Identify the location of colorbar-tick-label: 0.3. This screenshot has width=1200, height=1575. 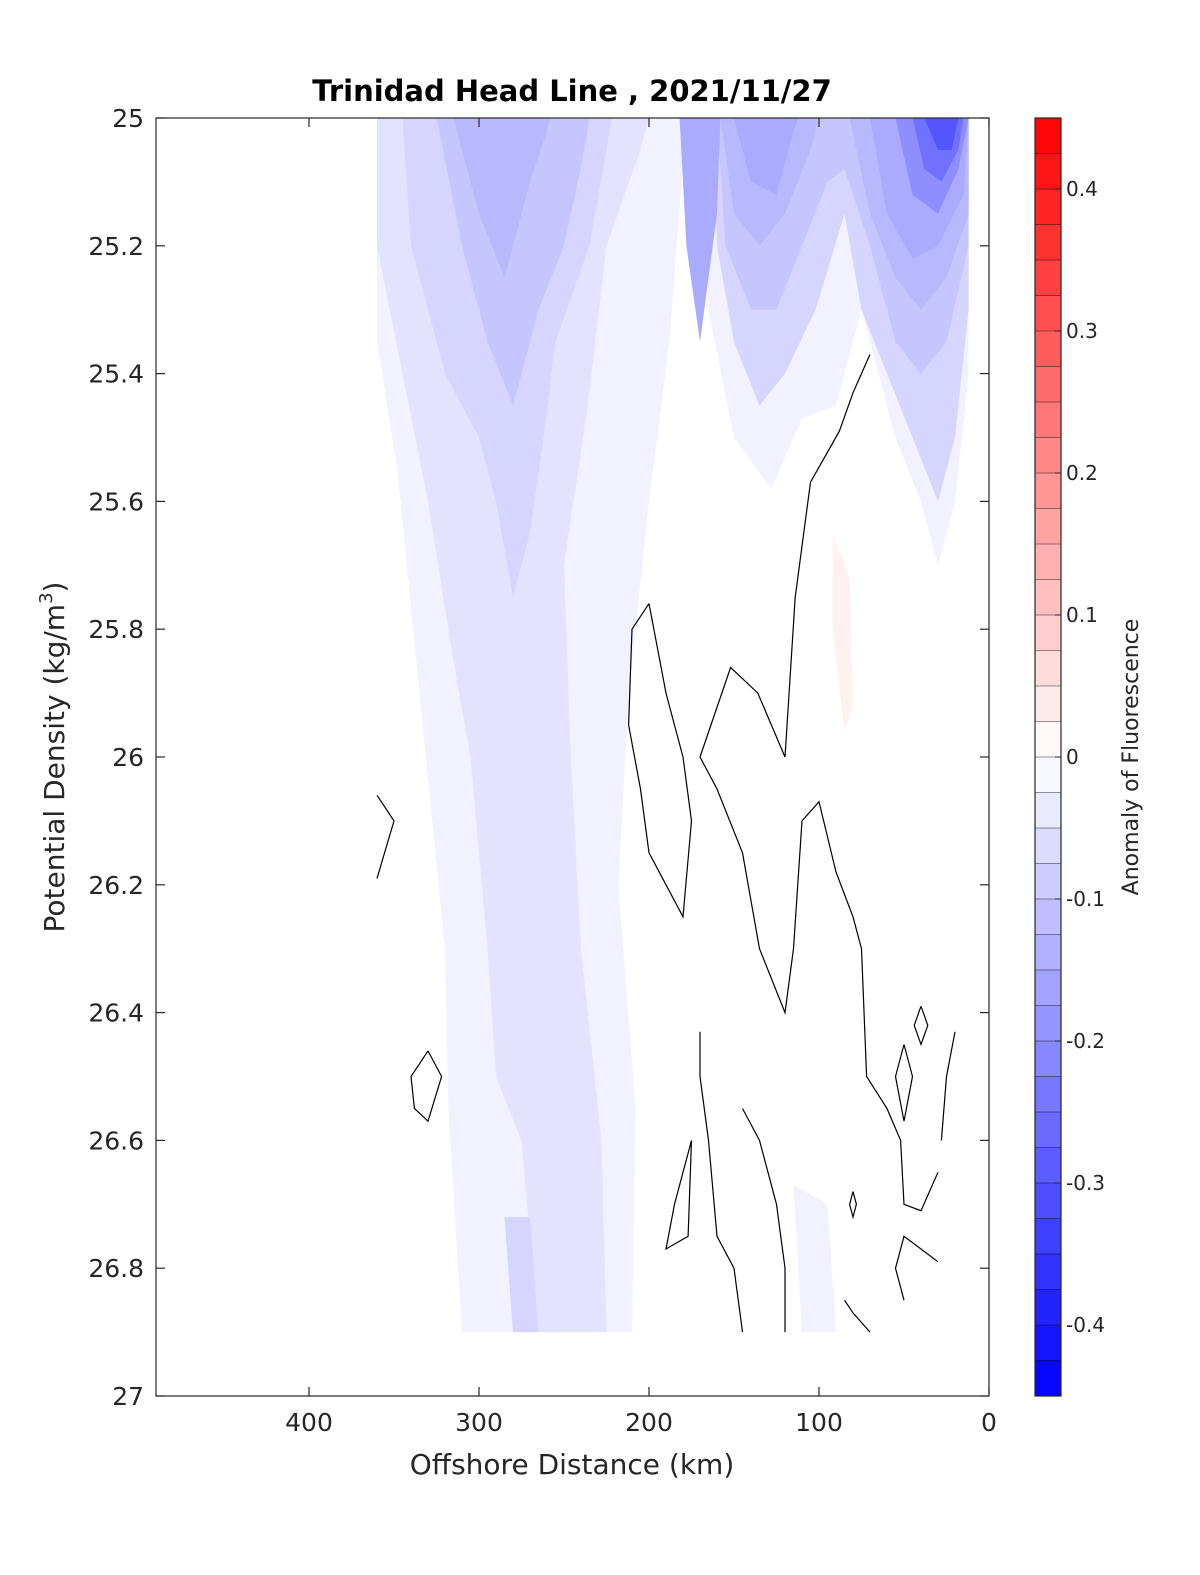
(1082, 331).